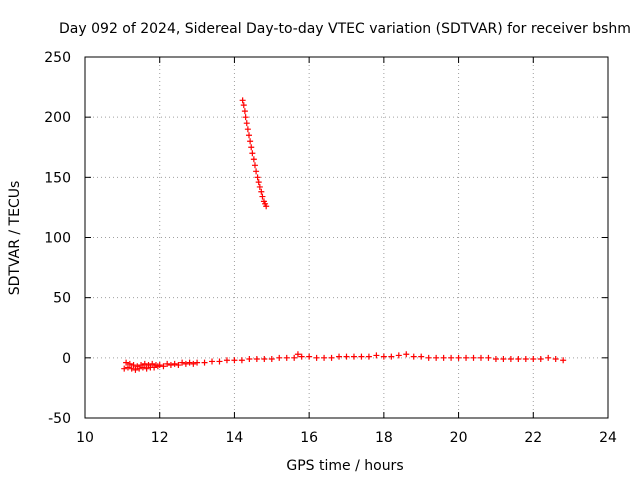  Describe the element at coordinates (384, 438) in the screenshot. I see `x-tick-label: 18` at that location.